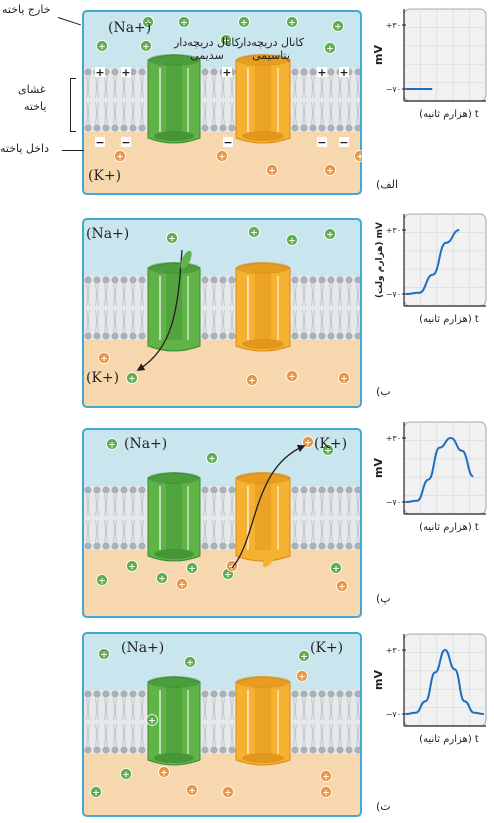 The width and height of the screenshot is (494, 823). What do you see at coordinates (344, 72) in the screenshot?
I see `positive-charge-box` at bounding box center [344, 72].